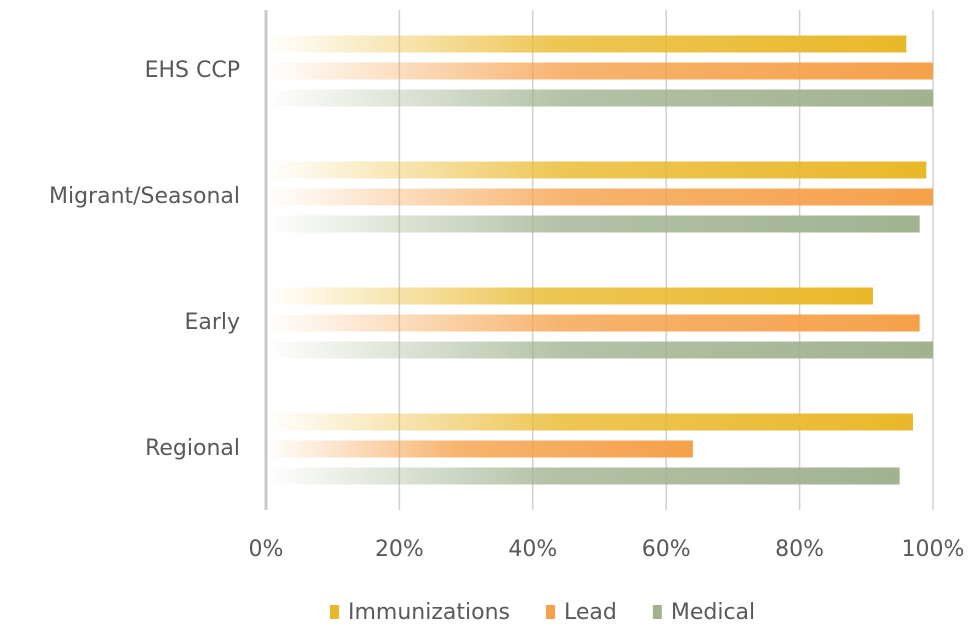 The image size is (968, 629). What do you see at coordinates (212, 322) in the screenshot?
I see `y-tick-label: Early` at bounding box center [212, 322].